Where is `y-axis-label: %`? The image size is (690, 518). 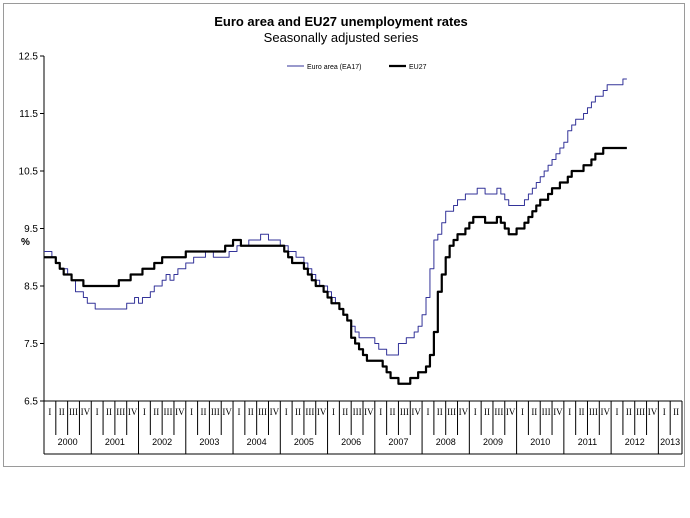
y-axis-label: % is located at coordinates (25, 242).